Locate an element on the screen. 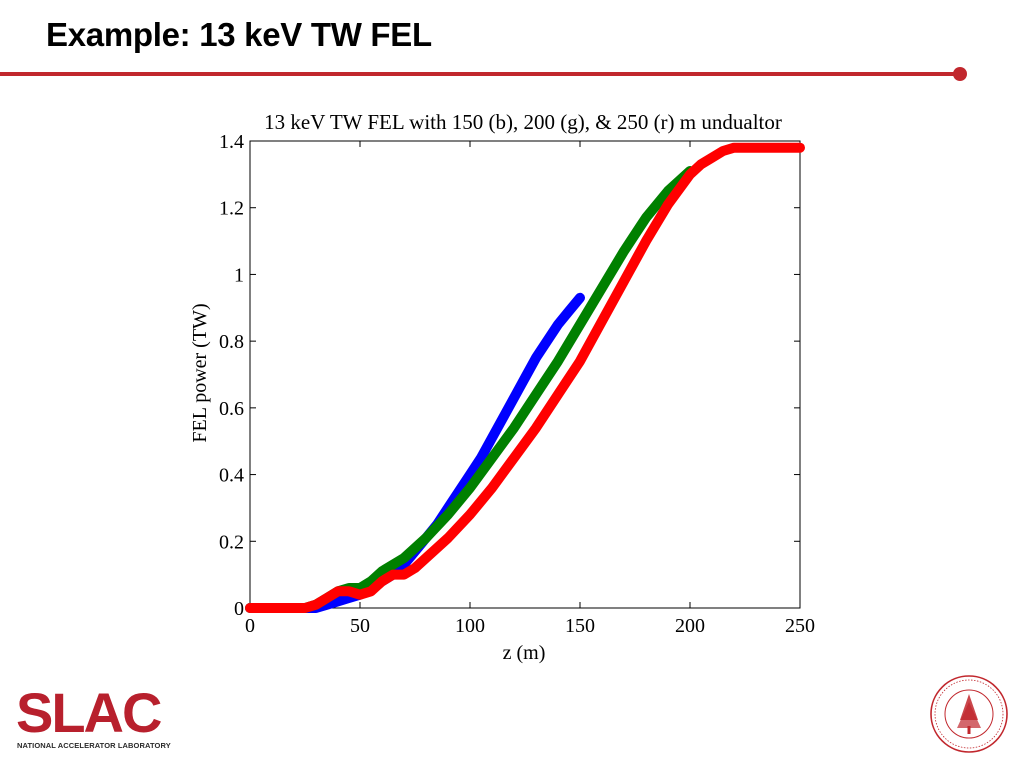 Image resolution: width=1024 pixels, height=768 pixels. slac-logo-text: SLAC is located at coordinates (88, 712).